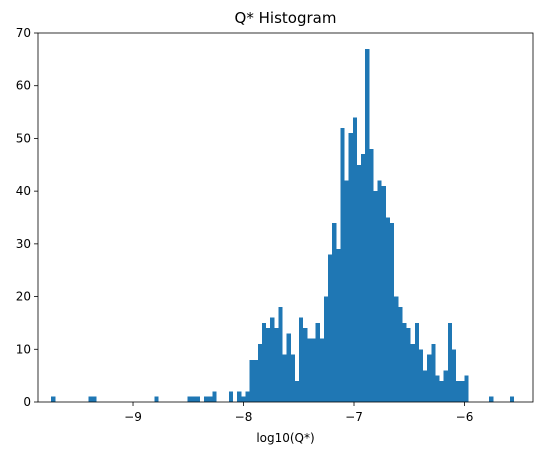  Describe the element at coordinates (23, 349) in the screenshot. I see `y-tick-label: 10` at that location.